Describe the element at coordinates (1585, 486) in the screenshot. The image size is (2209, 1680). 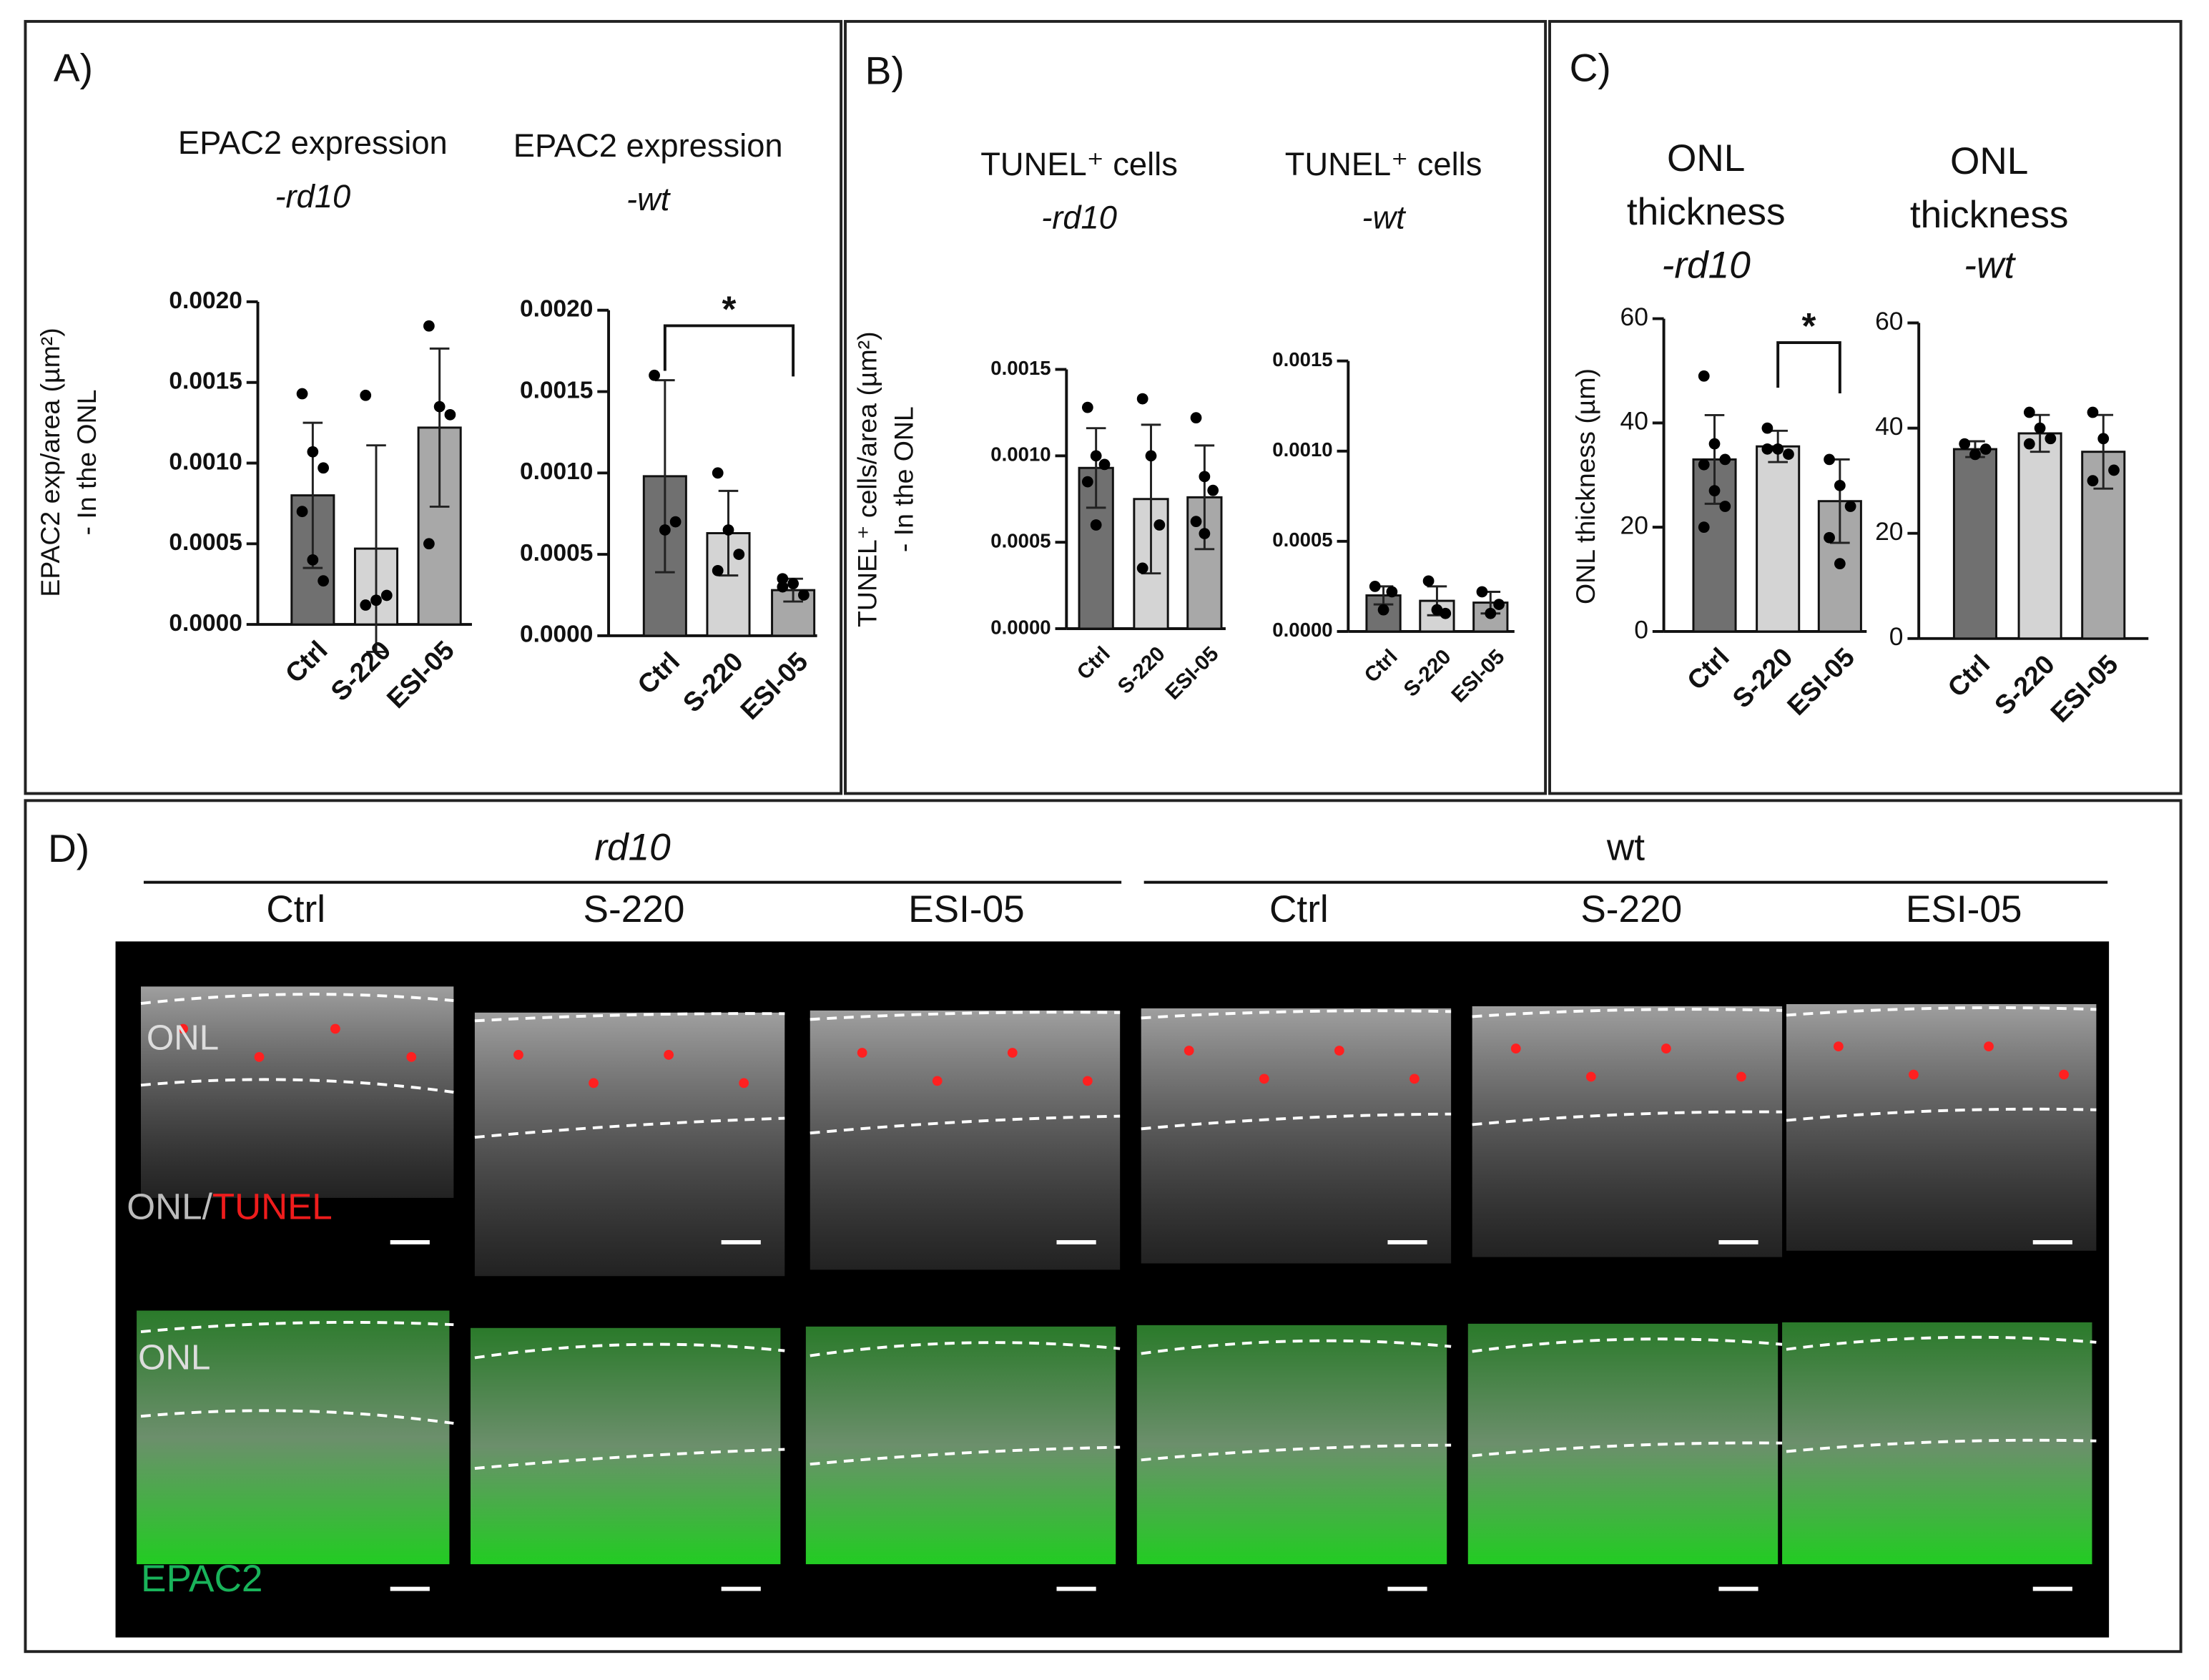
I see `y-axis-label: ONL thickness (µm)` at that location.